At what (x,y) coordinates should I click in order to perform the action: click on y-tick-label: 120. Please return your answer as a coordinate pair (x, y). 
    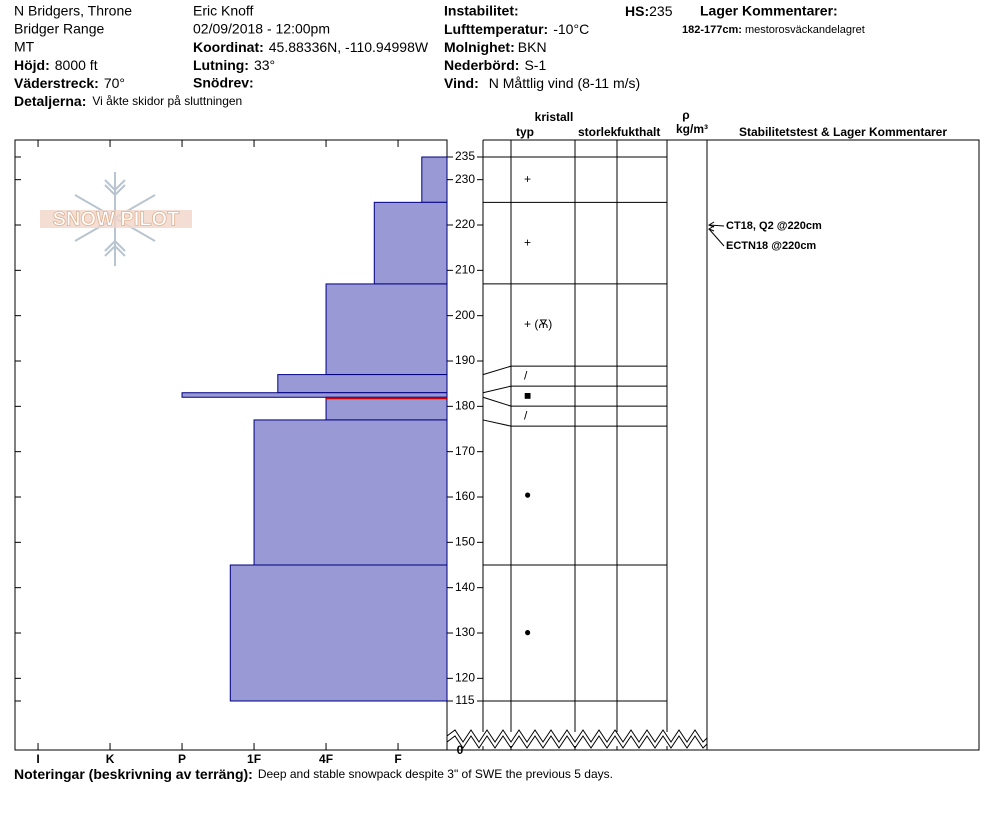
    Looking at the image, I should click on (465, 678).